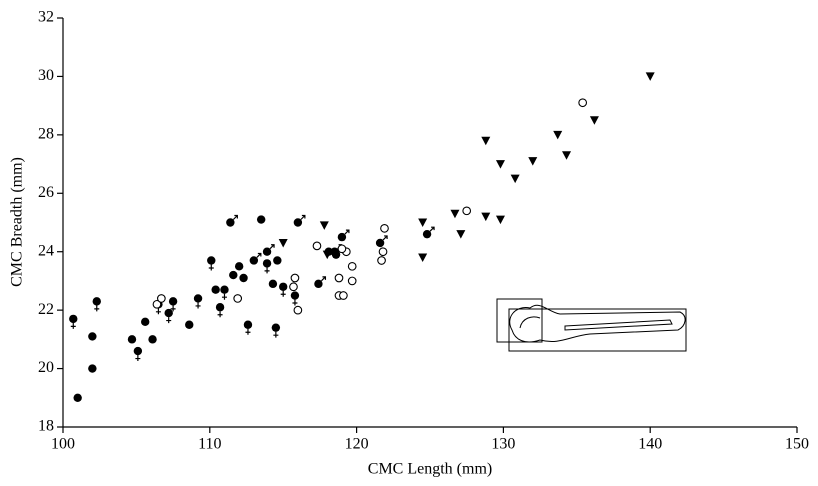 This screenshot has height=486, width=818. What do you see at coordinates (46, 192) in the screenshot?
I see `y-tick-label: 26` at bounding box center [46, 192].